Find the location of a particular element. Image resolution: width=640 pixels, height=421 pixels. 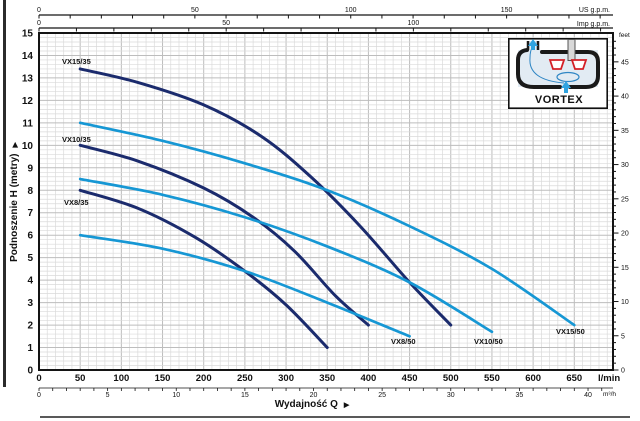

lmin-tick-label: 450 is located at coordinates (410, 378).